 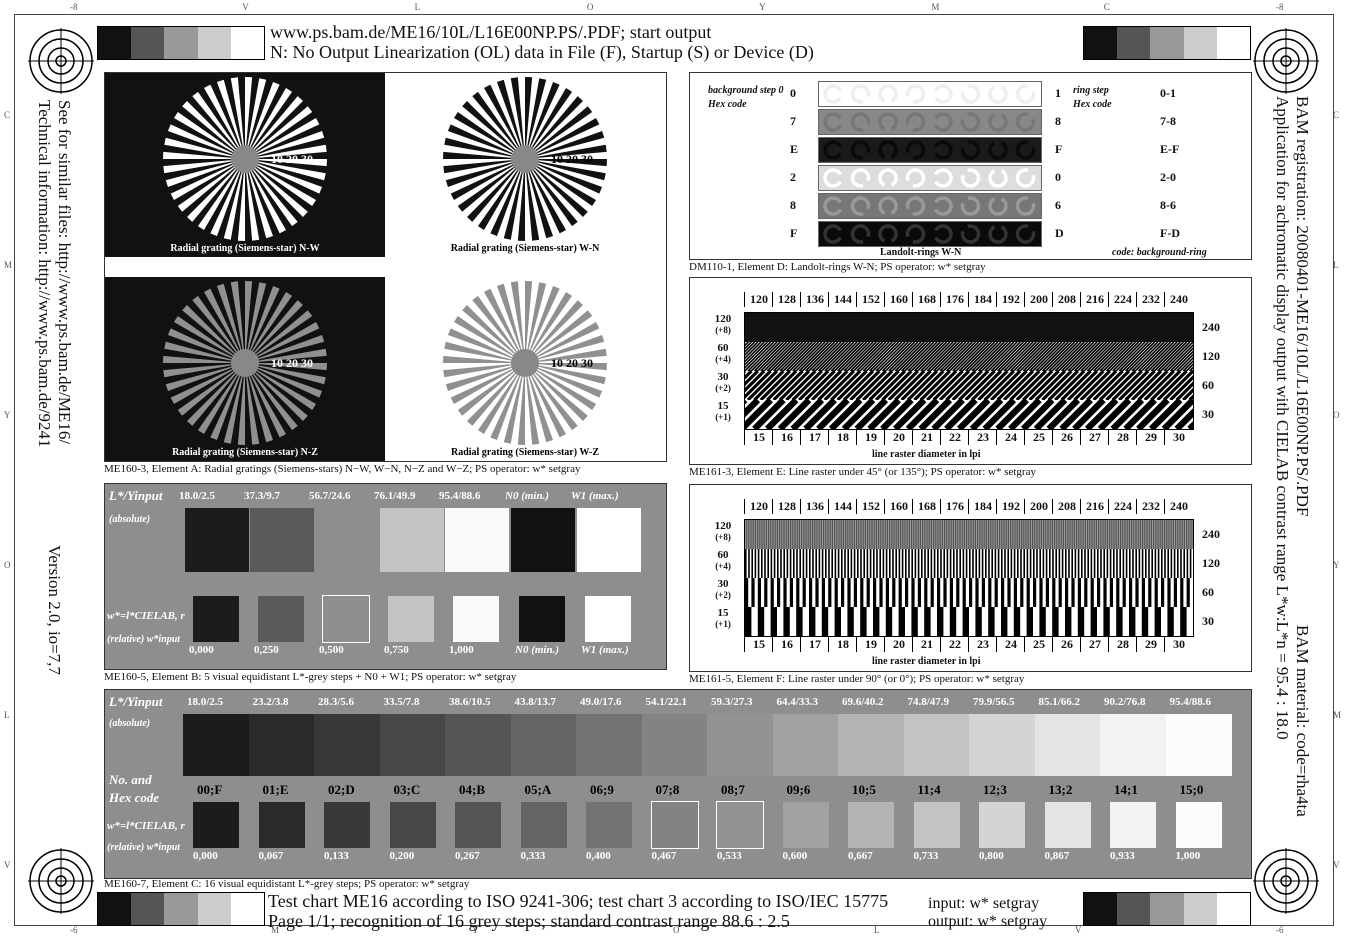 I want to click on landolt-code: 7-8, so click(x=1168, y=121).